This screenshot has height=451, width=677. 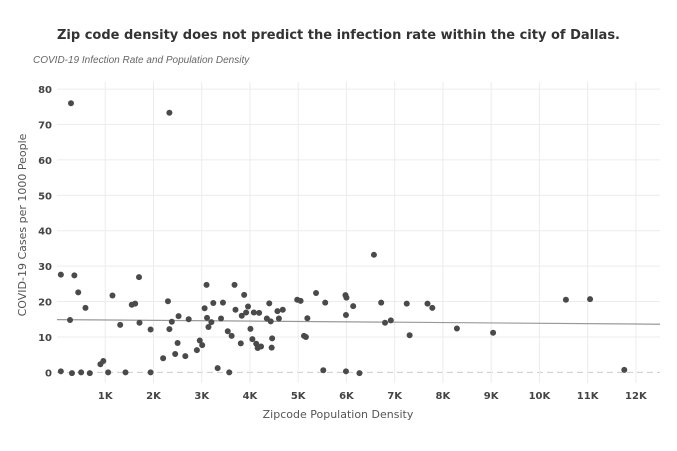 What do you see at coordinates (22, 224) in the screenshot?
I see `y-axis-title: COVID-19 Cases per 1000 People` at bounding box center [22, 224].